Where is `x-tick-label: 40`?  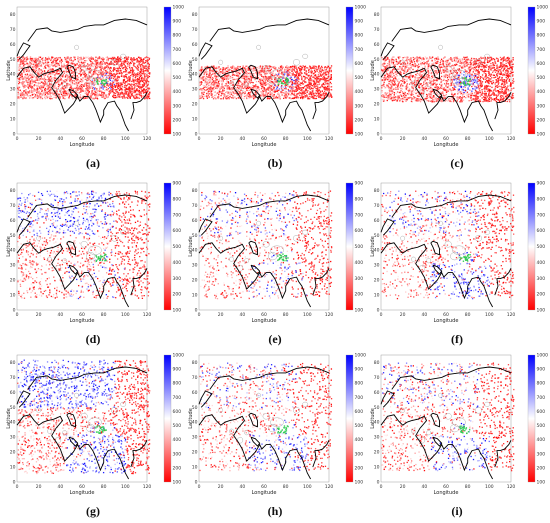
x-tick-label: 40 is located at coordinates (60, 139).